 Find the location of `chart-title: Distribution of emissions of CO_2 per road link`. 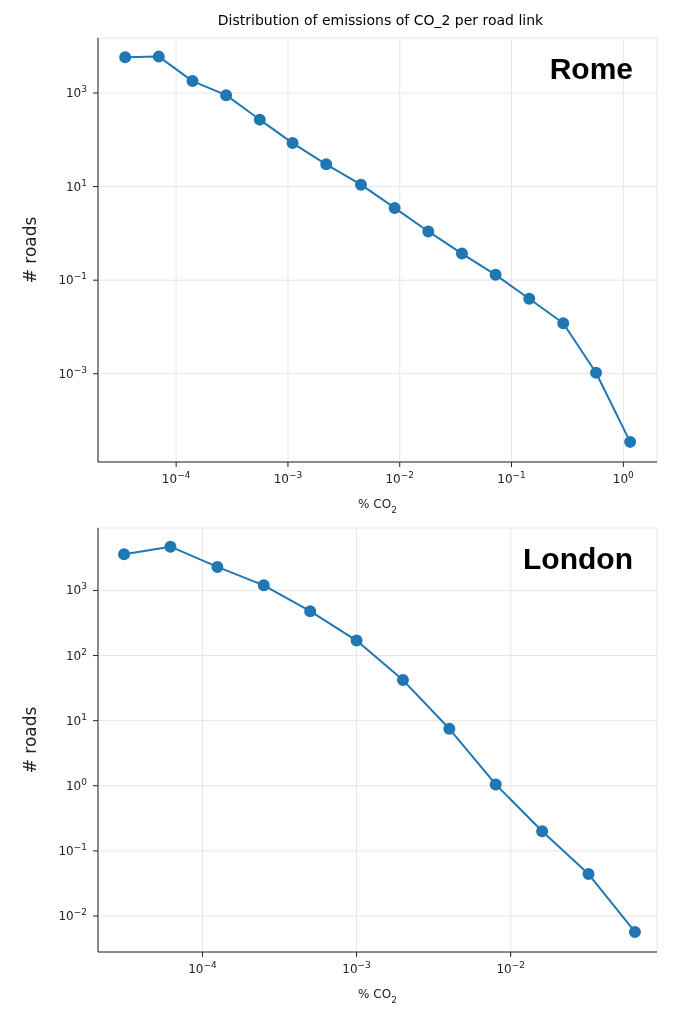

chart-title: Distribution of emissions of CO_2 per road link is located at coordinates (380, 20).